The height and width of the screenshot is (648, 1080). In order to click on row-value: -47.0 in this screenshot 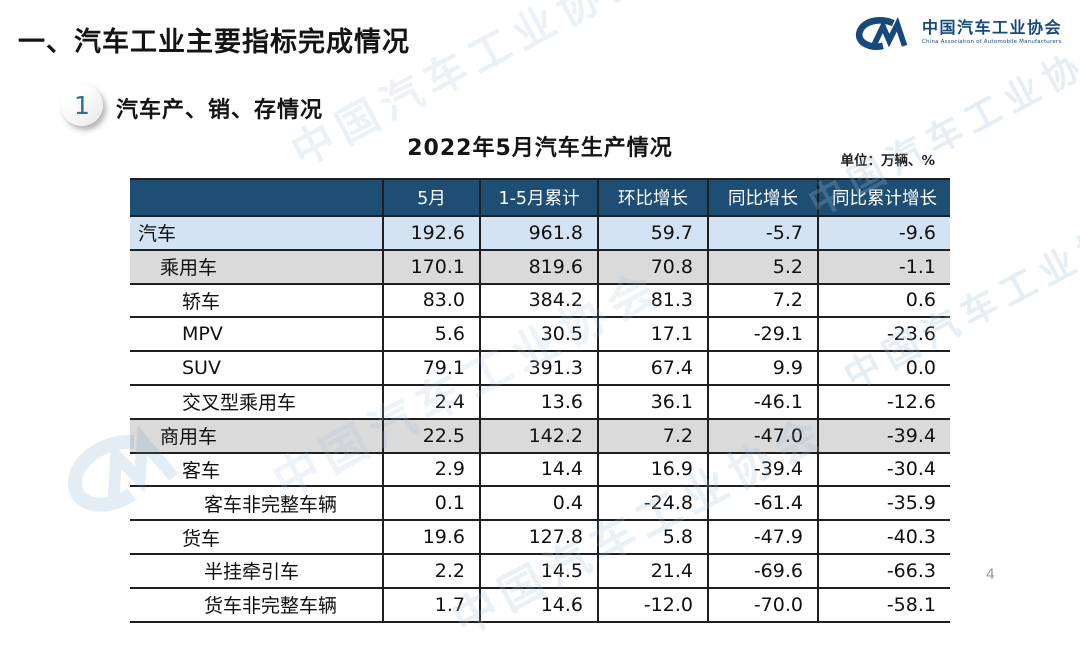, I will do `click(763, 435)`.